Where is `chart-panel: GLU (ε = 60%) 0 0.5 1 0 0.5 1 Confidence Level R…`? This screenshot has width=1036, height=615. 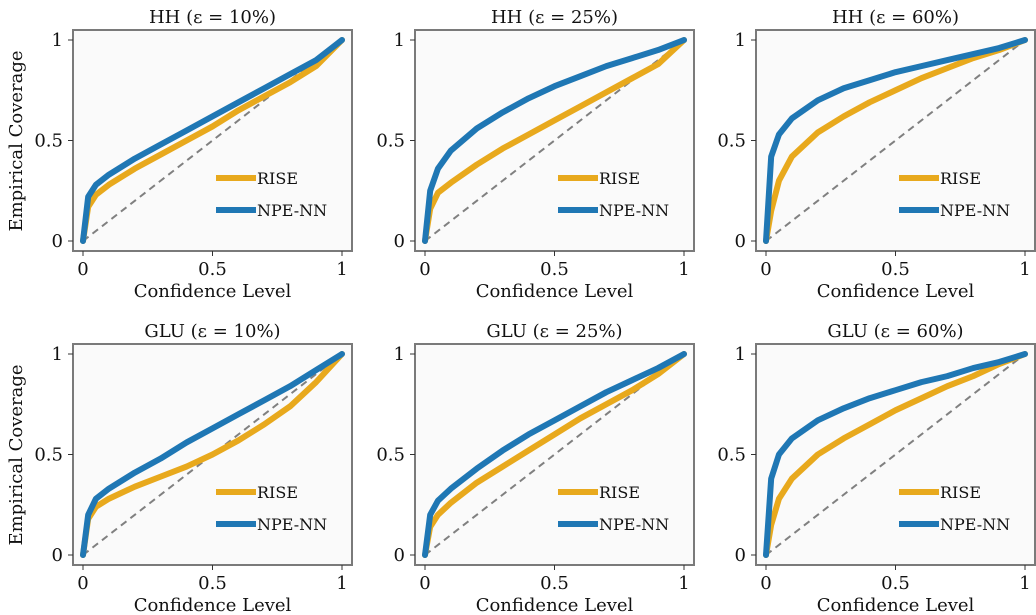 chart-panel: GLU (ε = 60%) 0 0.5 1 0 0.5 1 Confidence Level R… is located at coordinates (876, 468).